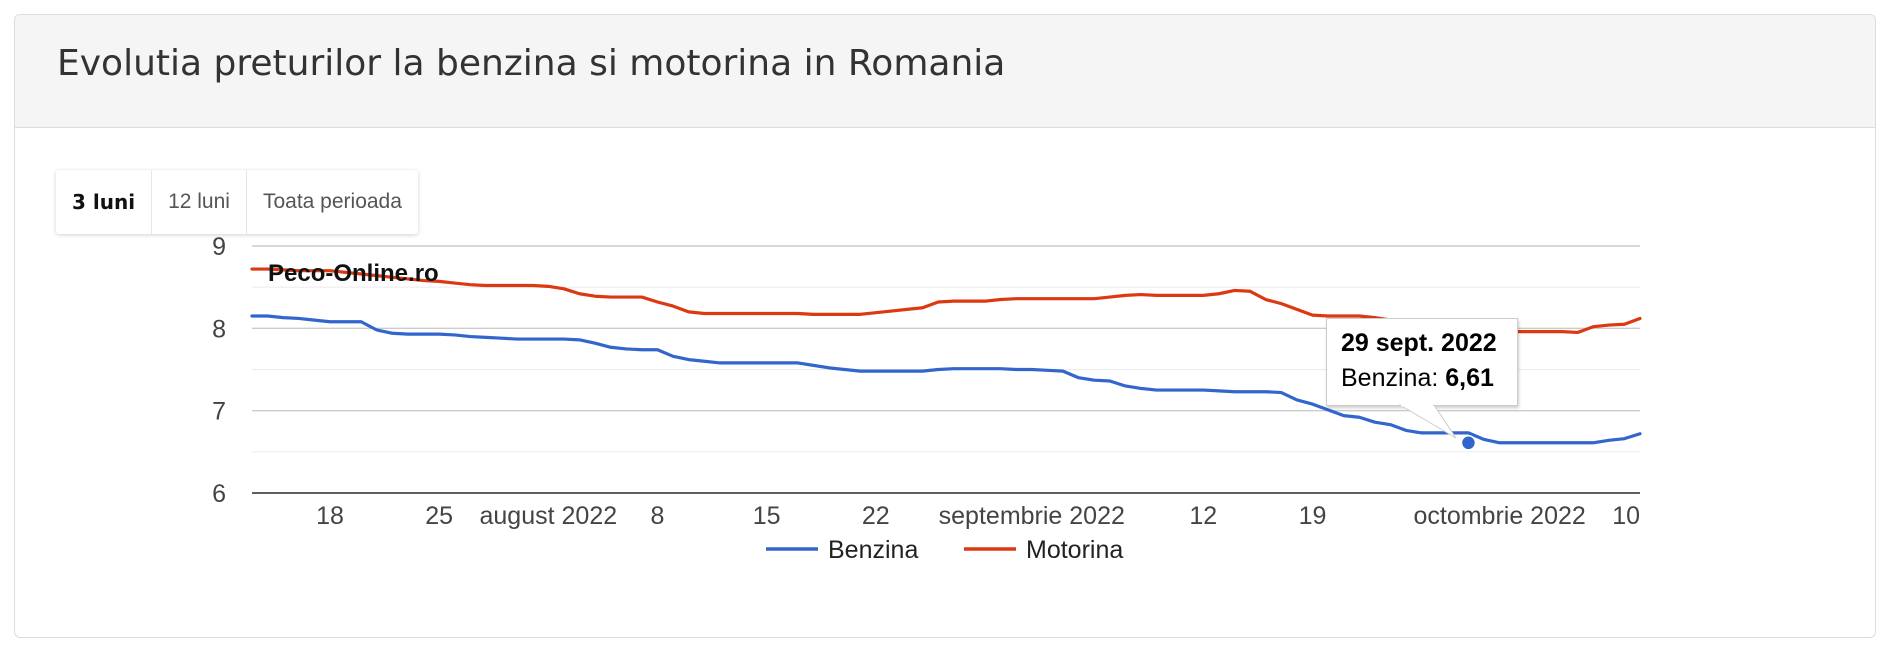 The image size is (1894, 654). Describe the element at coordinates (1032, 516) in the screenshot. I see `x-tick-label: septembrie 2022` at that location.